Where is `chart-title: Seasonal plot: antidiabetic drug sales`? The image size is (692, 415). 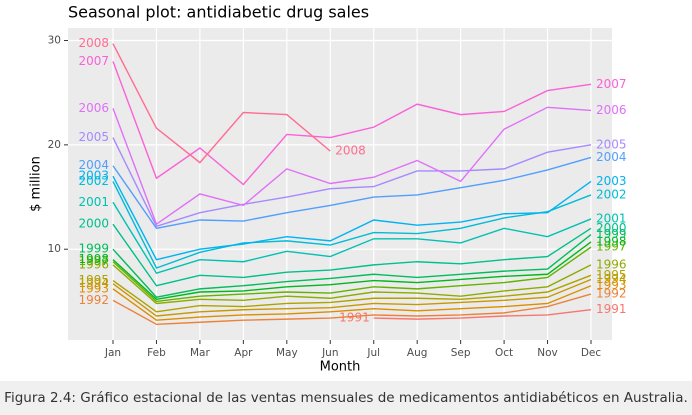
chart-title: Seasonal plot: antidiabetic drug sales is located at coordinates (218, 12).